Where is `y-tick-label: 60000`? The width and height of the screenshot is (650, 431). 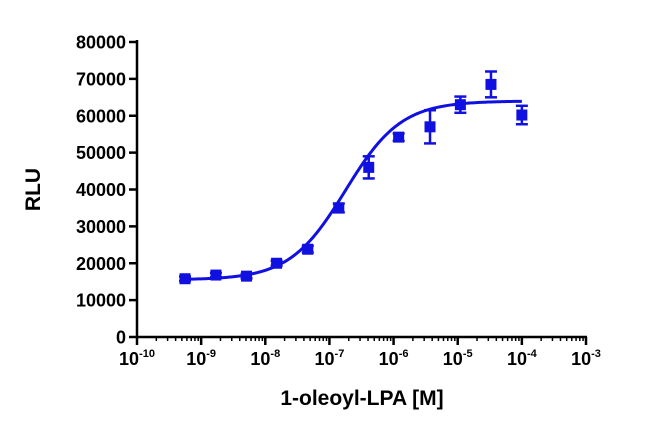 y-tick-label: 60000 is located at coordinates (101, 116).